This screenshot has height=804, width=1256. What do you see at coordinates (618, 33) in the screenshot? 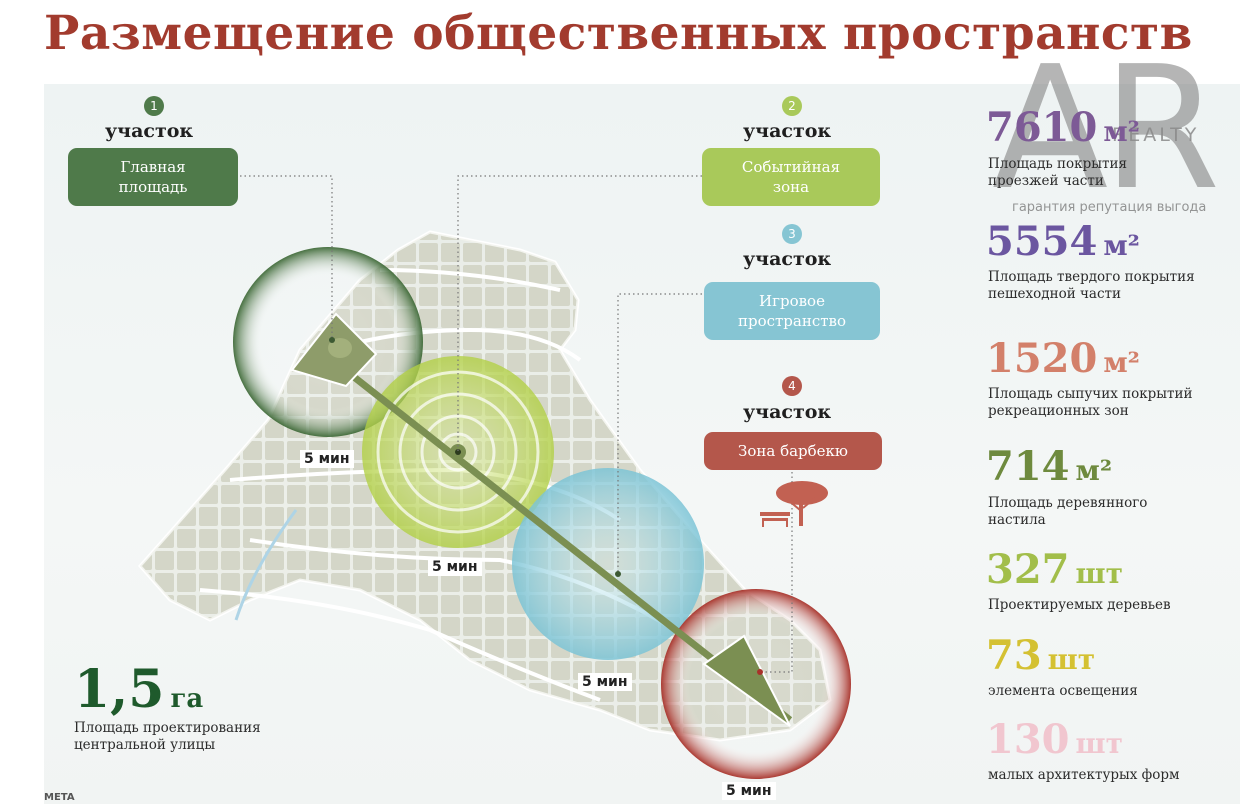
I see `page-title: Размещение общественных пространств` at bounding box center [618, 33].